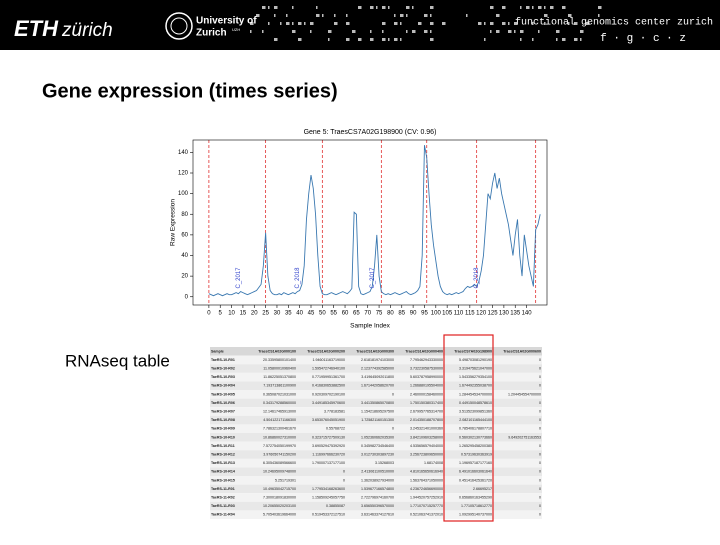 This screenshot has height=545, width=720. I want to click on table-cell: 2.014350188707800, so click(426, 420).